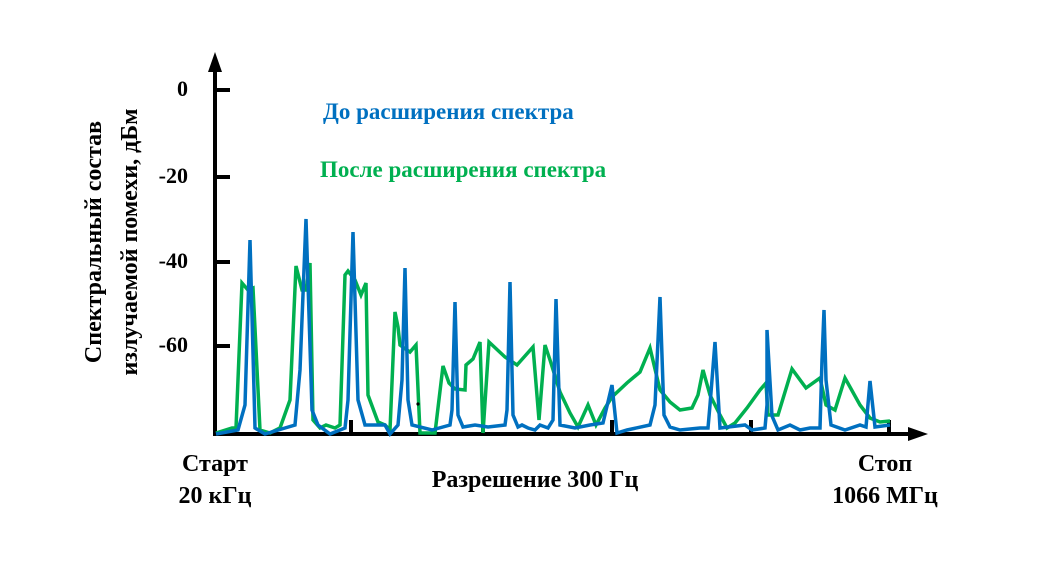 Image resolution: width=1049 pixels, height=583 pixels. What do you see at coordinates (182, 88) in the screenshot?
I see `y-tick-0: 0` at bounding box center [182, 88].